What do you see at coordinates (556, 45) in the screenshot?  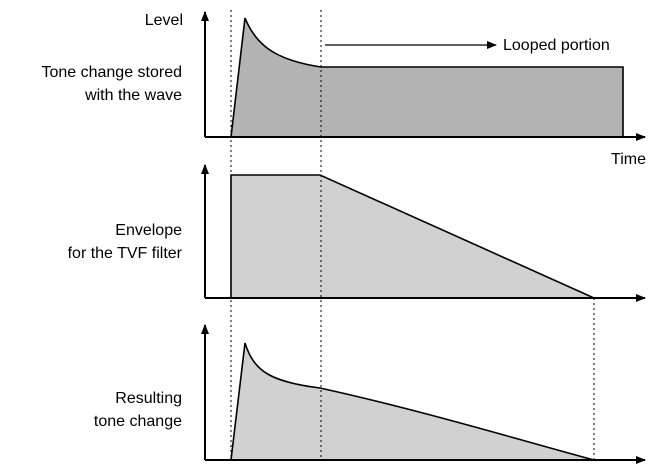 I see `looped-portion-label: Looped portion` at bounding box center [556, 45].